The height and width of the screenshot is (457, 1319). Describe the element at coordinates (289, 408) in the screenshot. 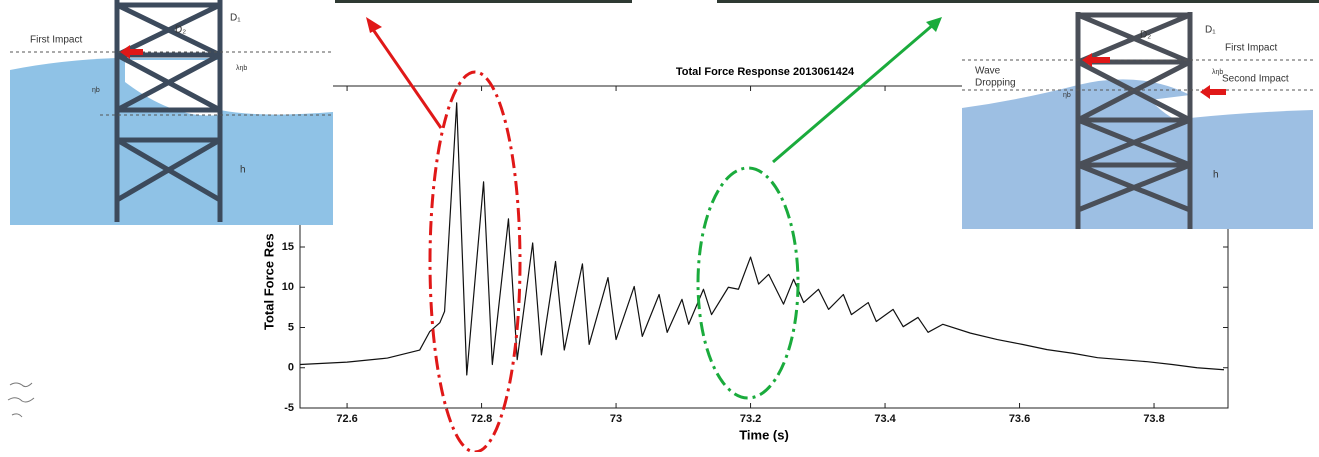

I see `y-tick-label: -5` at that location.